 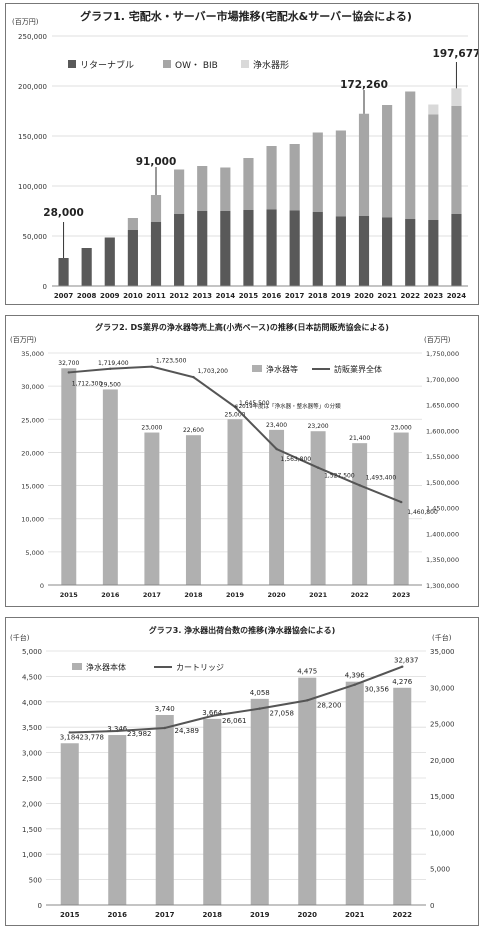 I want to click on y-tick-label-right: 20,000, so click(x=442, y=761).